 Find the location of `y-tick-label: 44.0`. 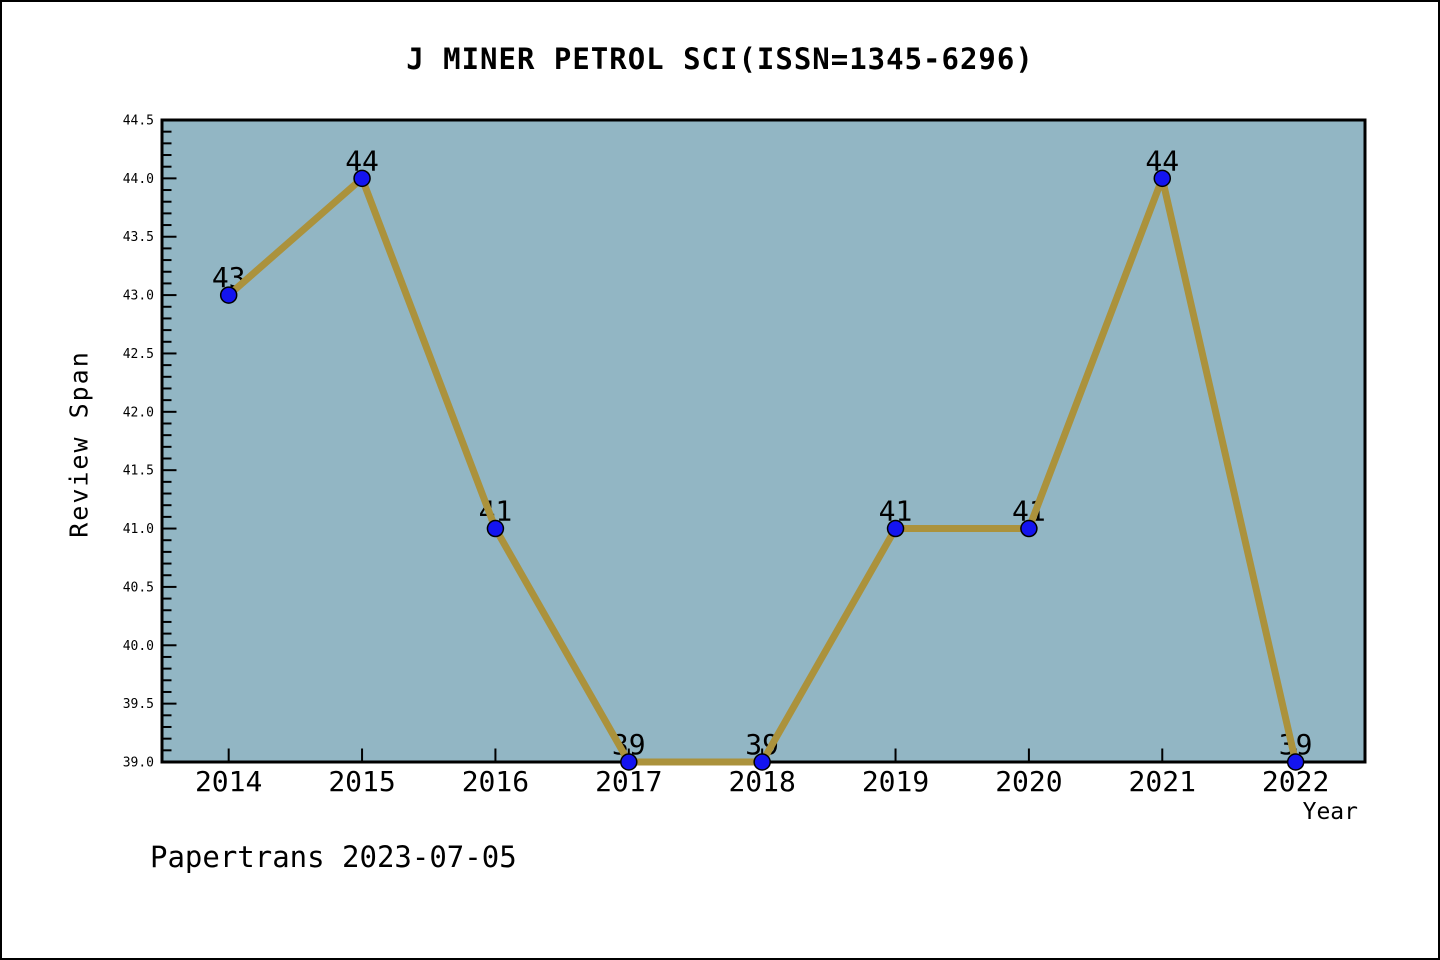

y-tick-label: 44.0 is located at coordinates (138, 179).